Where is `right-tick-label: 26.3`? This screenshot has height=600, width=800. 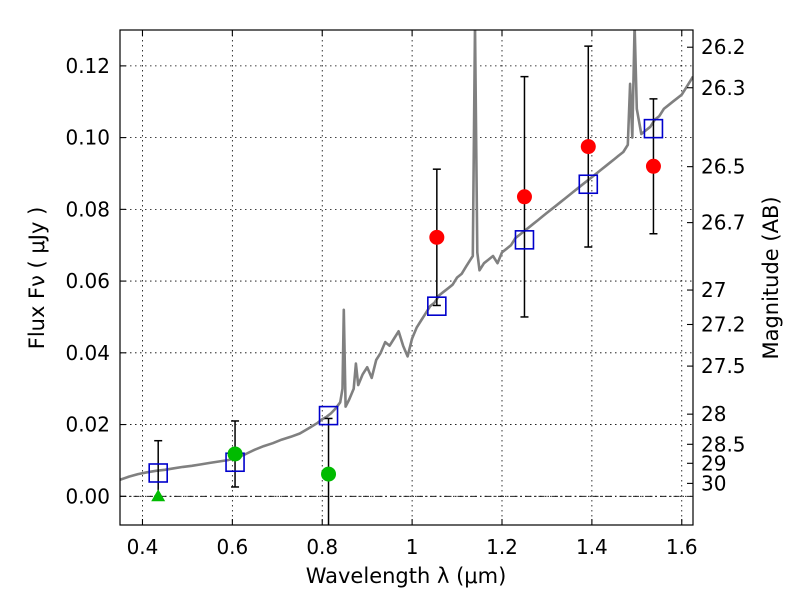 right-tick-label: 26.3 is located at coordinates (723, 88).